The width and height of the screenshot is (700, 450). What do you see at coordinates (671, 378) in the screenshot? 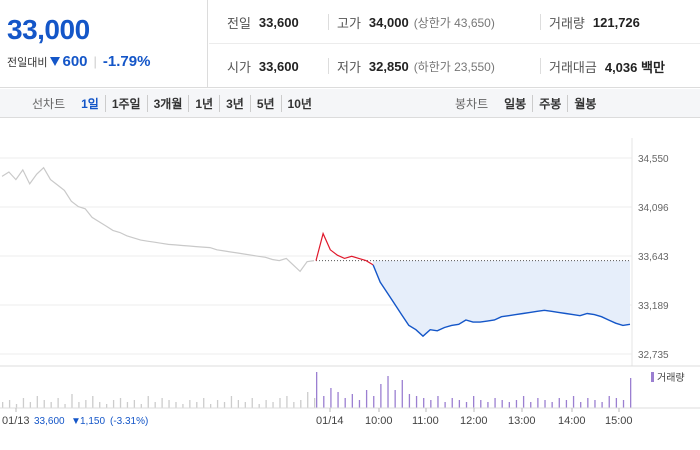
I see `volume-legend-label: 거래량` at bounding box center [671, 378].